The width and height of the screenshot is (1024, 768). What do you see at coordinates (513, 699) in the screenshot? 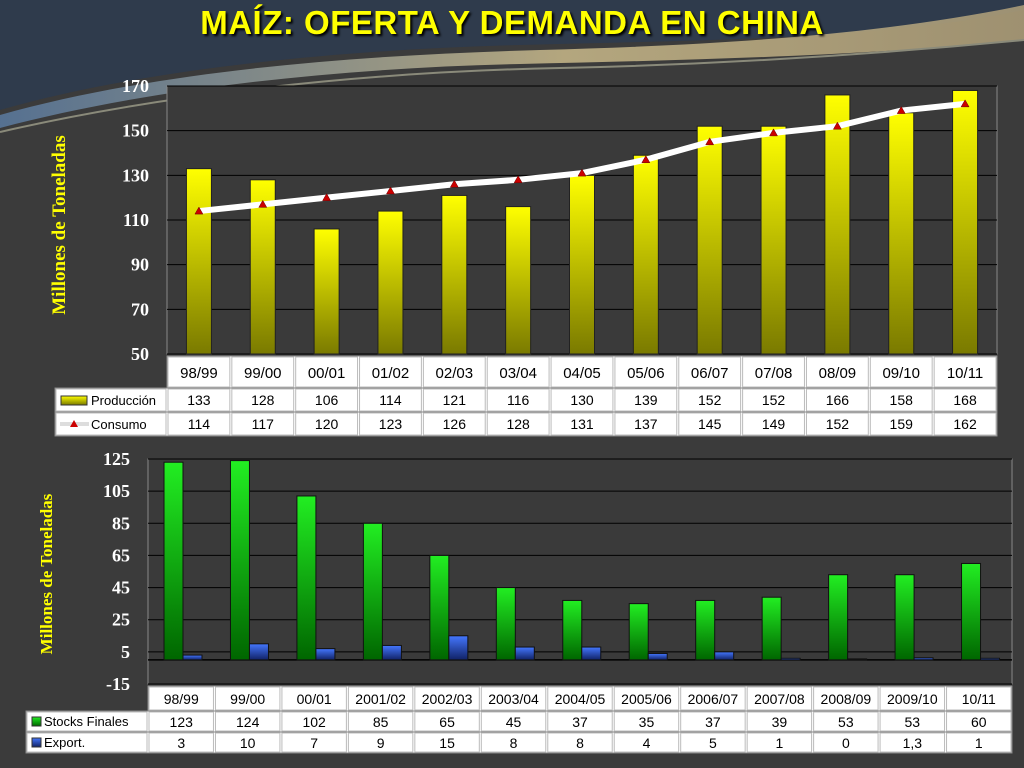
I see `chart2-category-label: 2003/04` at bounding box center [513, 699].